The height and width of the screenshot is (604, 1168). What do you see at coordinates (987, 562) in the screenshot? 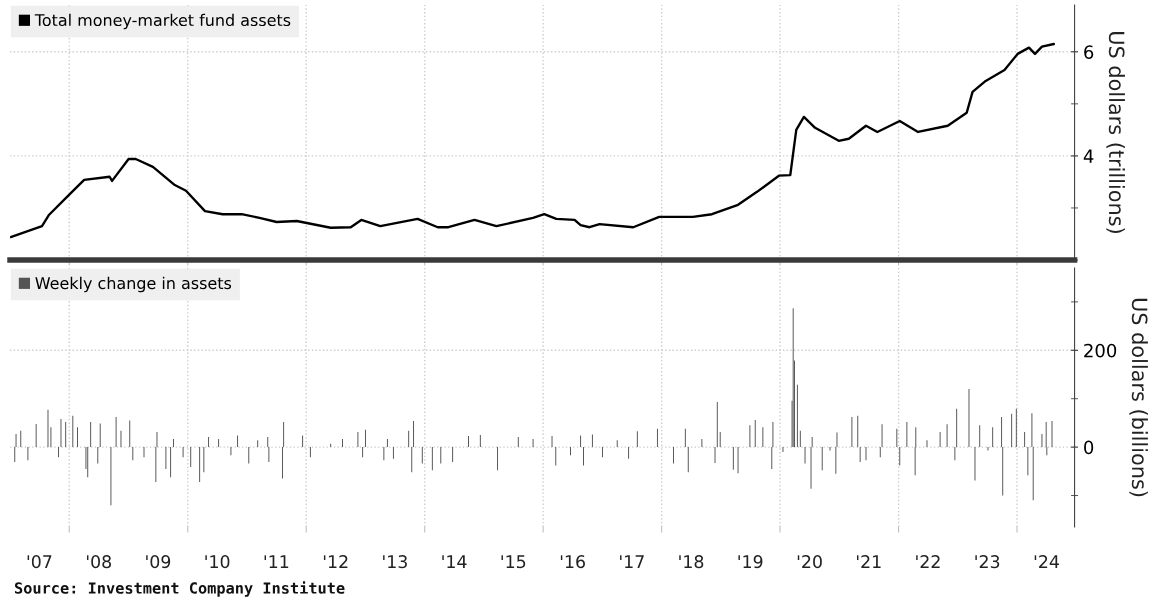
I see `x-tick-label: '23` at bounding box center [987, 562].